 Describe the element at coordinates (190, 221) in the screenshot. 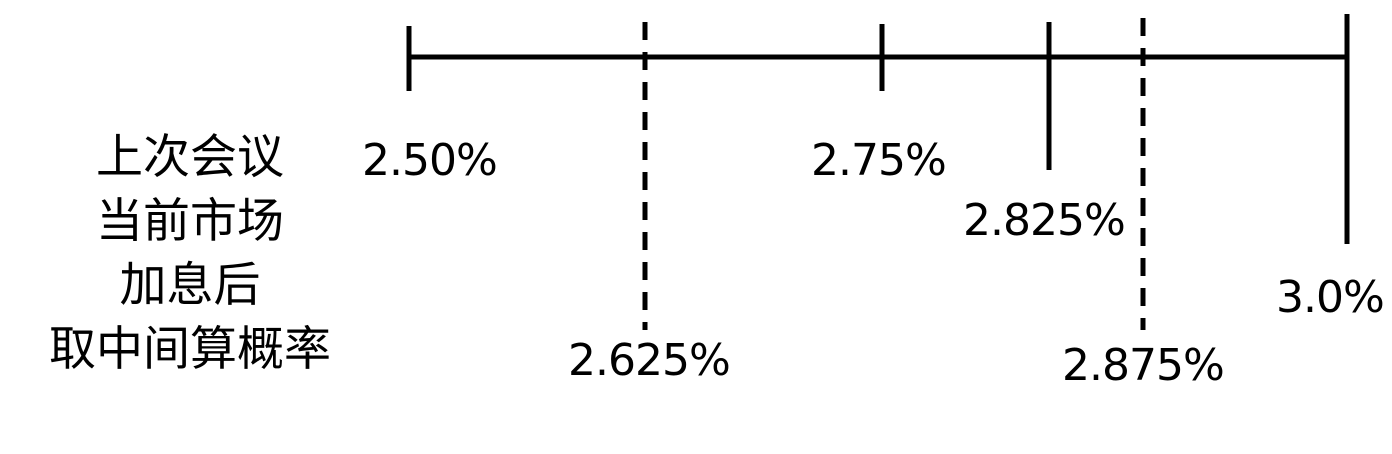

I see `label-current-market: 当前市场` at that location.